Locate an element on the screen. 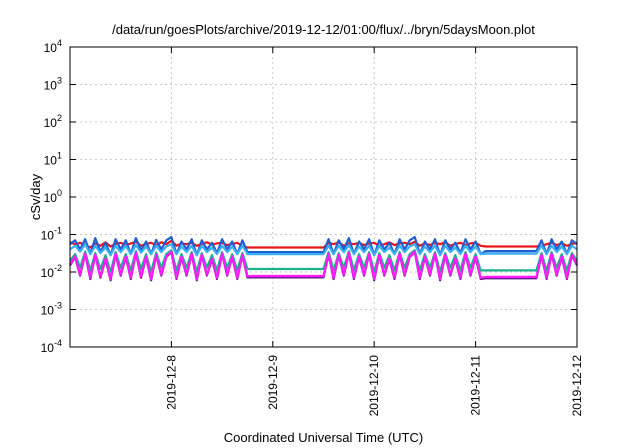 This screenshot has height=448, width=640. y-tick-label: 10¹ is located at coordinates (53, 159).